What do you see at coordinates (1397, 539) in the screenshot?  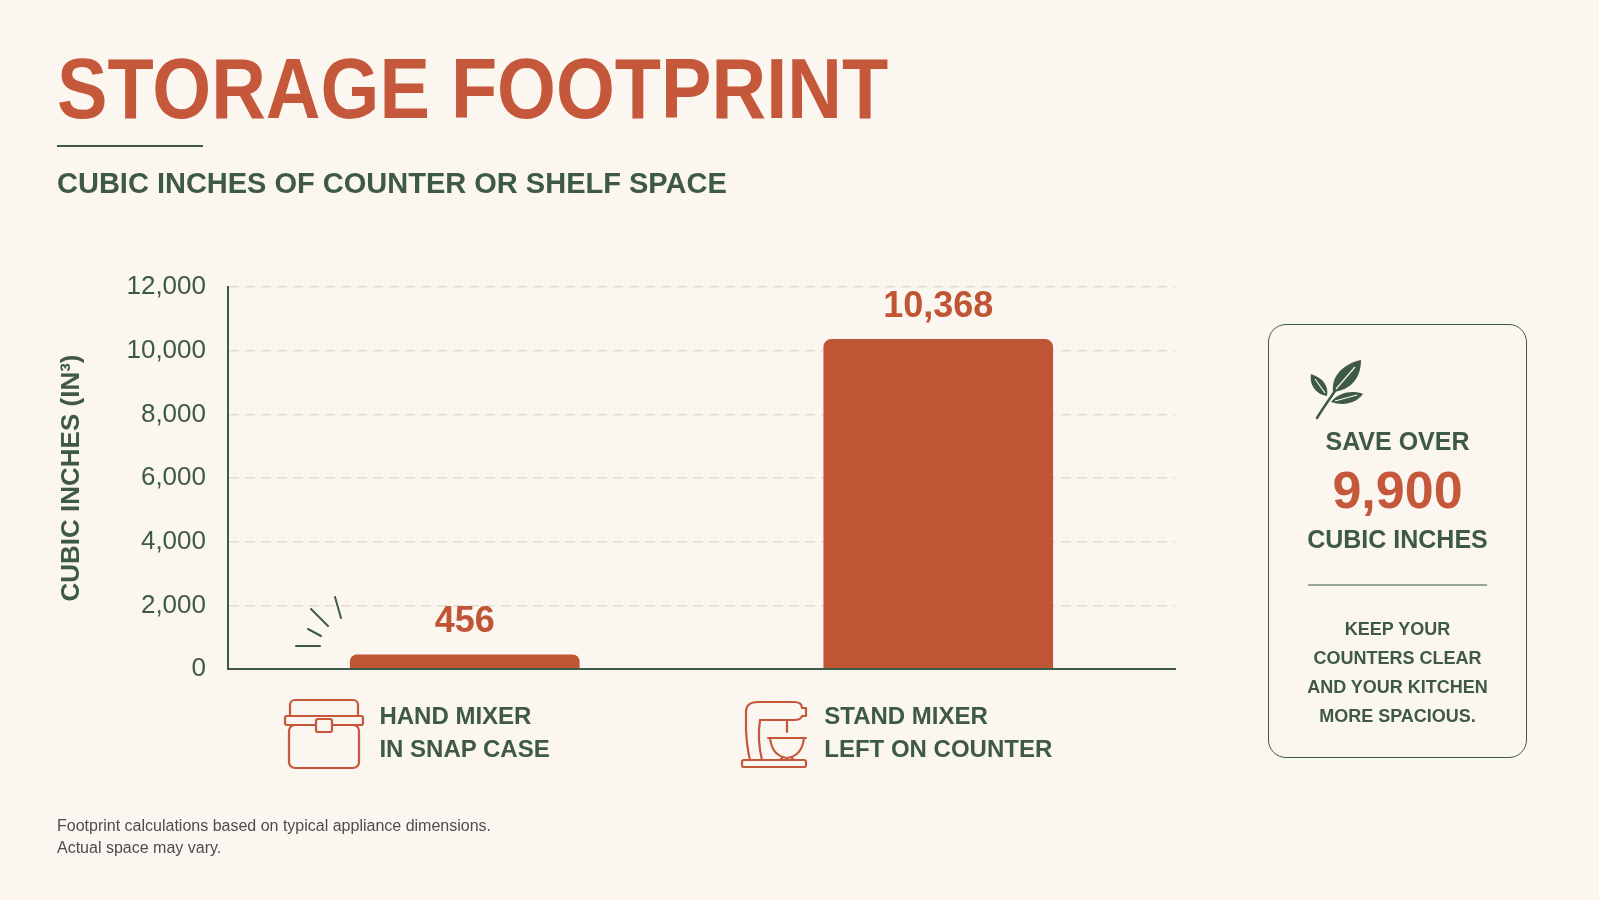 I see `text: CUBIC INCHES` at bounding box center [1397, 539].